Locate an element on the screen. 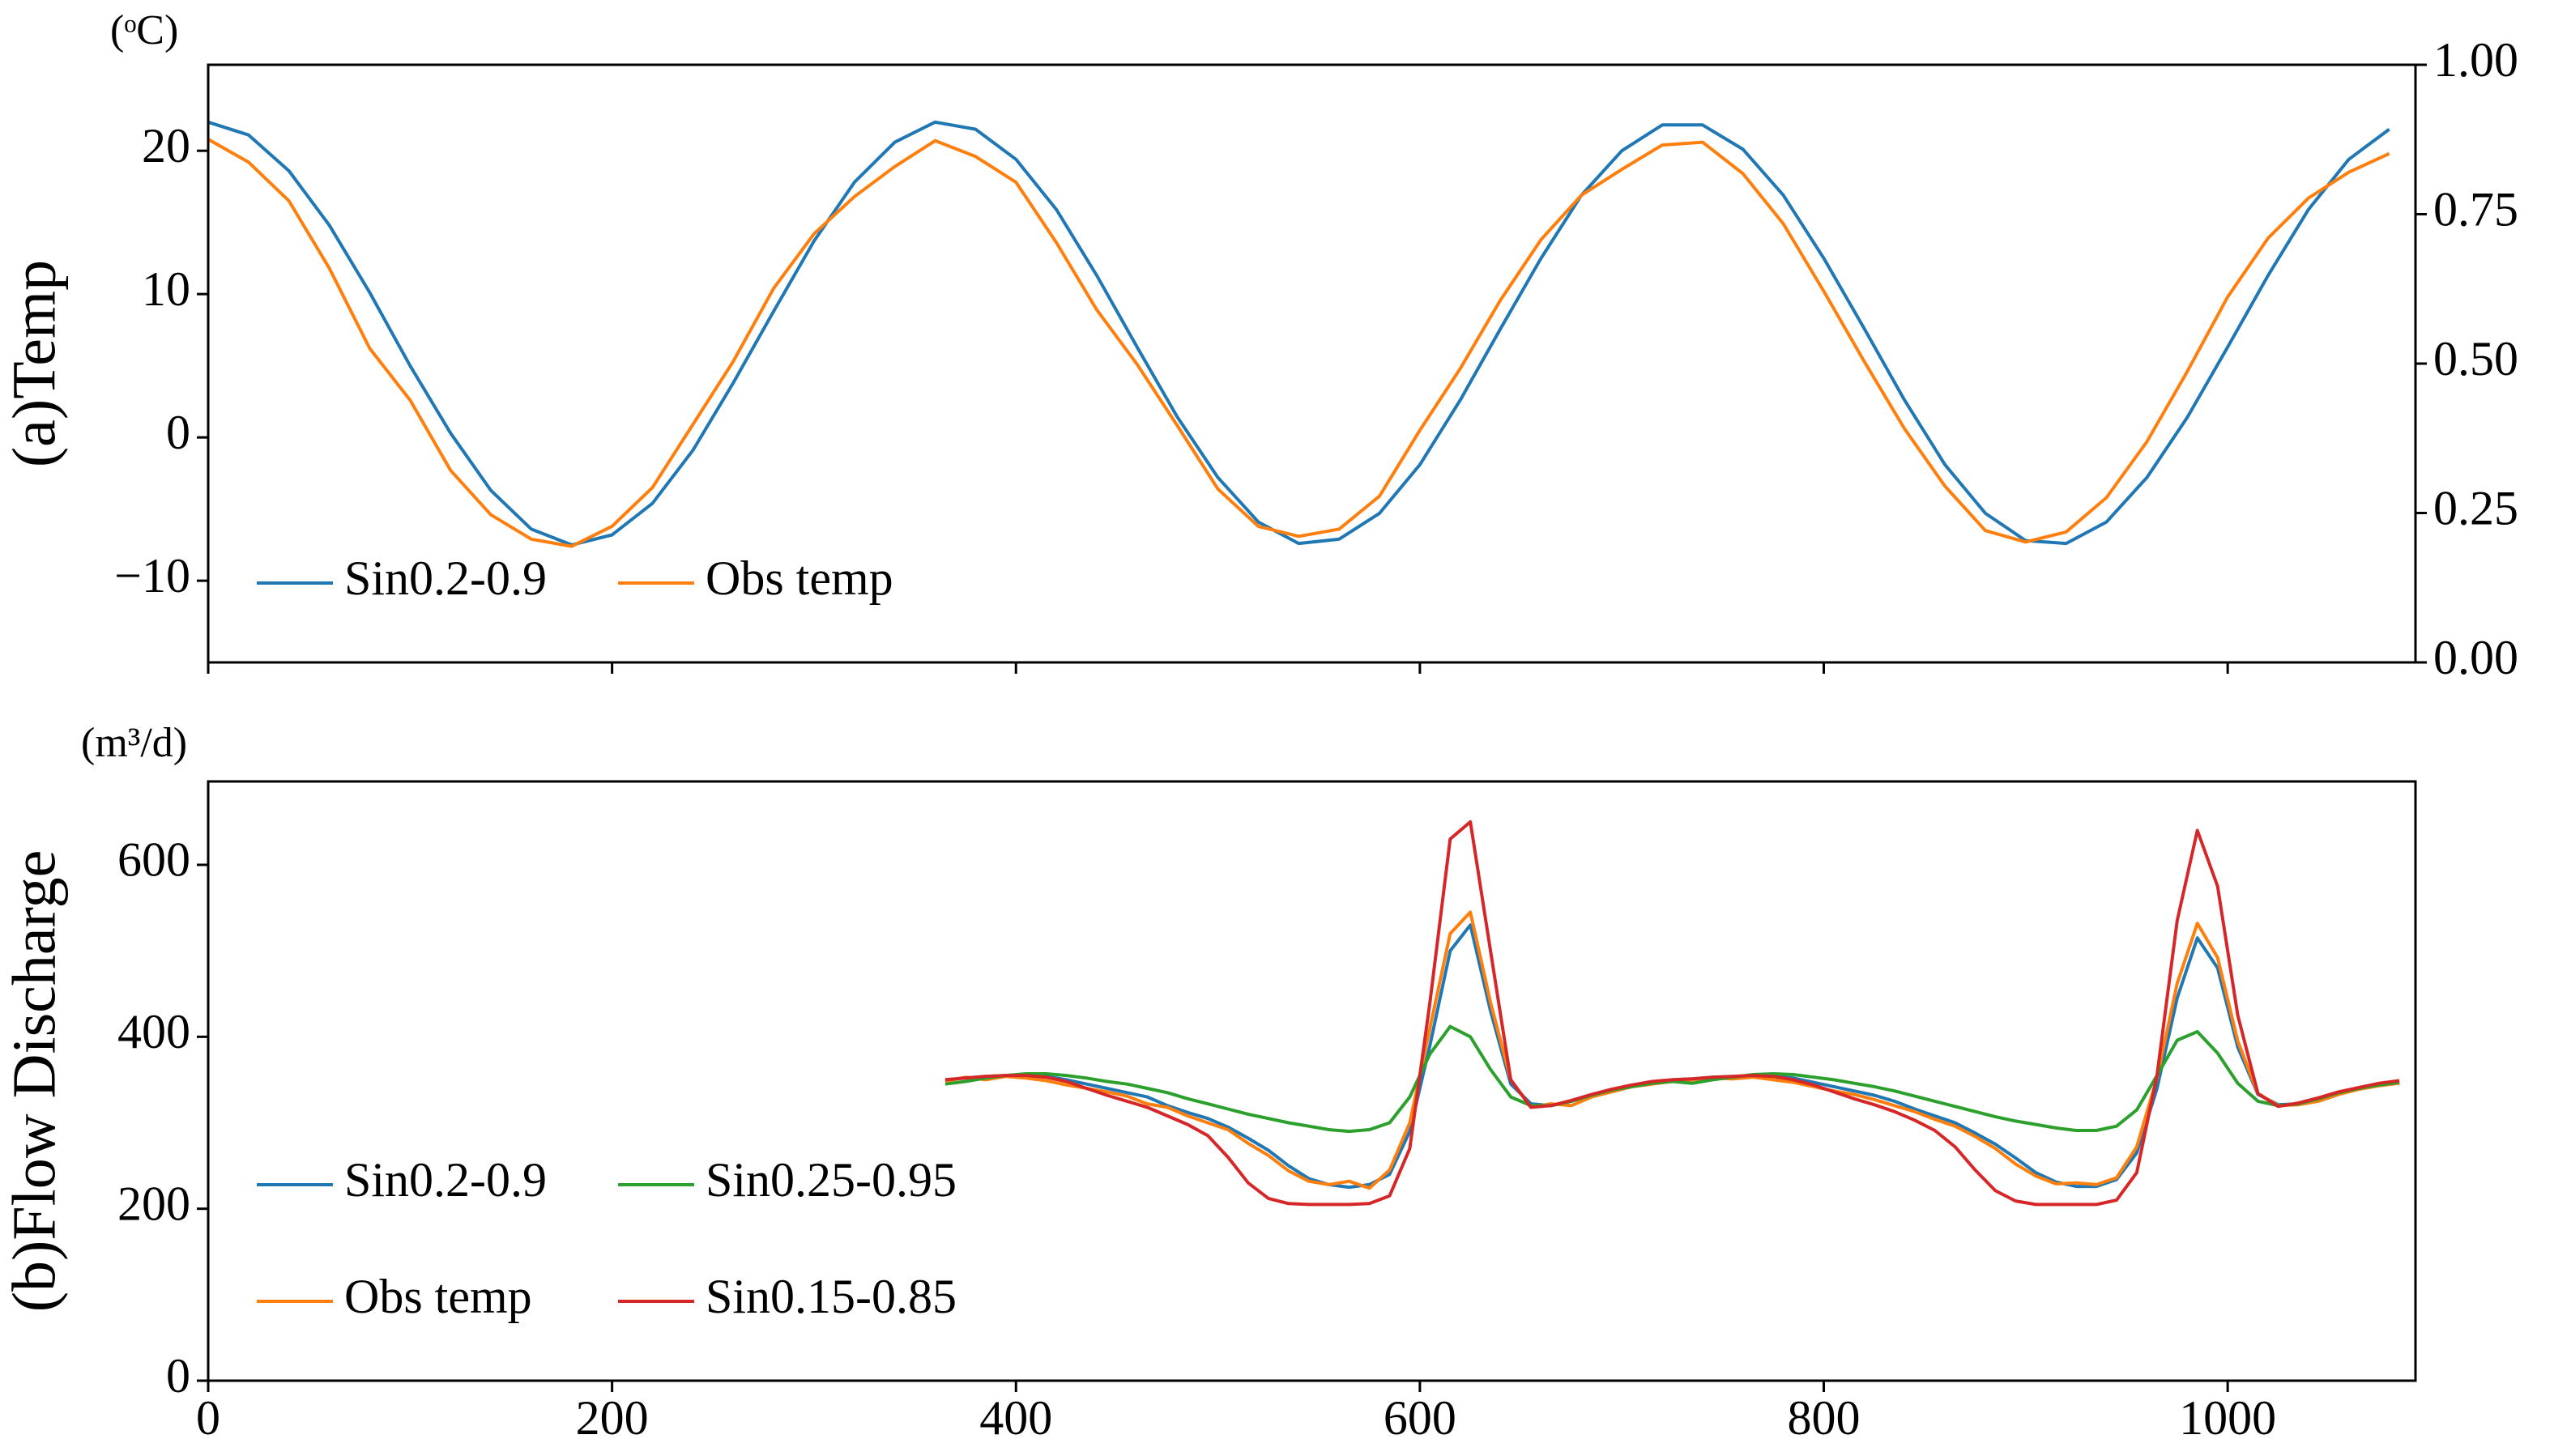  y2-tick-label: 0.00 is located at coordinates (2475, 657).